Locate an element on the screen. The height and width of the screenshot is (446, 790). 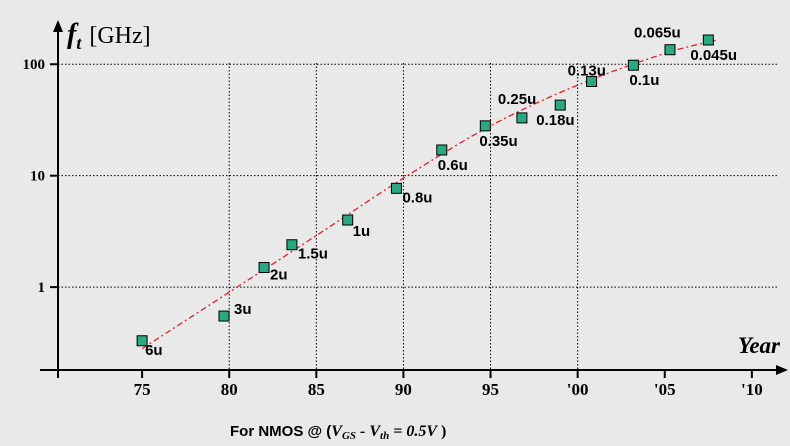
data-label: 6u is located at coordinates (154, 350).